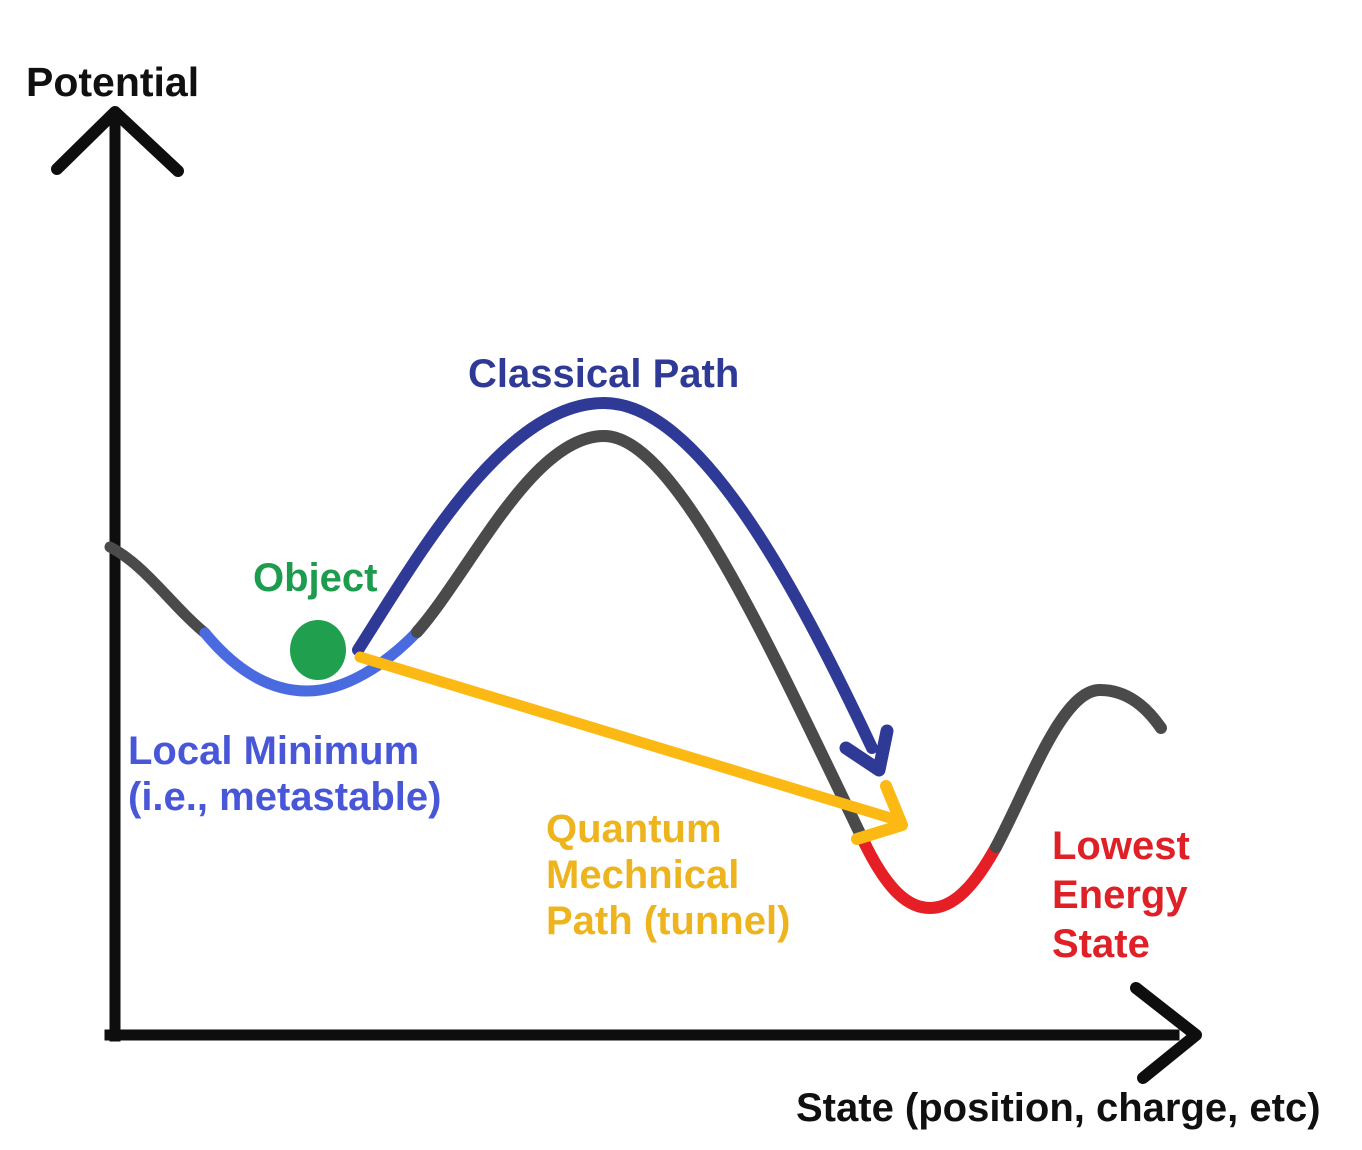  What do you see at coordinates (315, 578) in the screenshot?
I see `object-label: Object` at bounding box center [315, 578].